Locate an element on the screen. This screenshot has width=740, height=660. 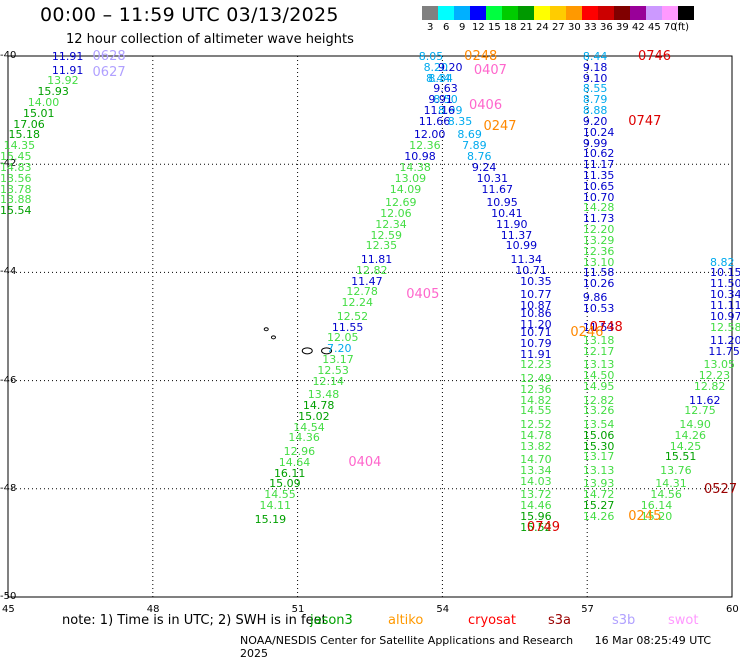
wave-height-label: 13.29 is located at coordinates (598, 240).